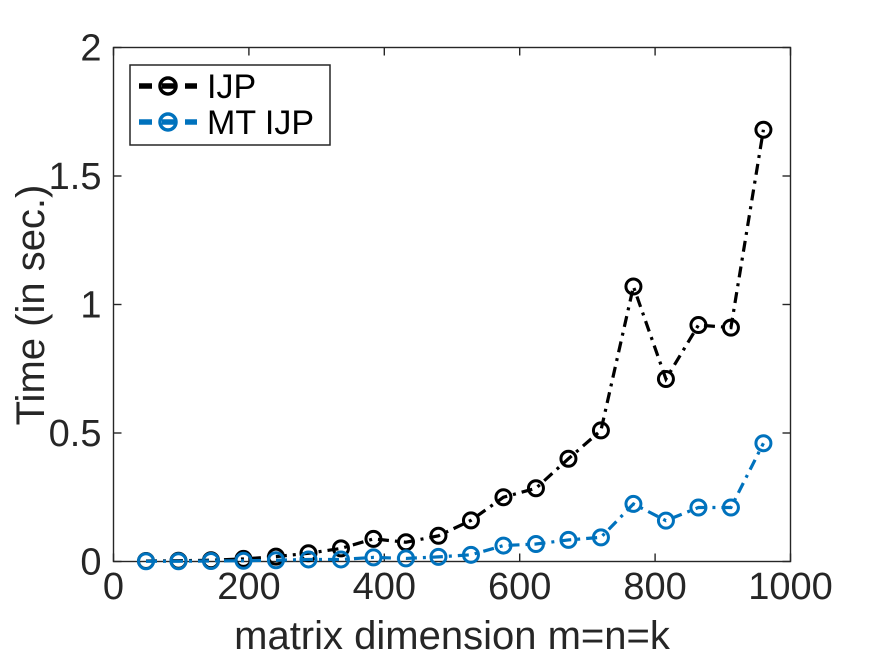  What do you see at coordinates (31, 305) in the screenshot?
I see `y-axis-label: Time (in sec.)` at bounding box center [31, 305].